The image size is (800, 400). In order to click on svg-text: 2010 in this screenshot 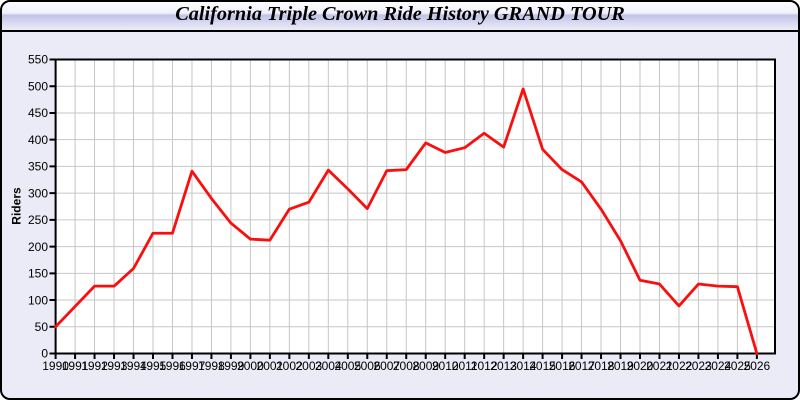, I will do `click(445, 366)`.